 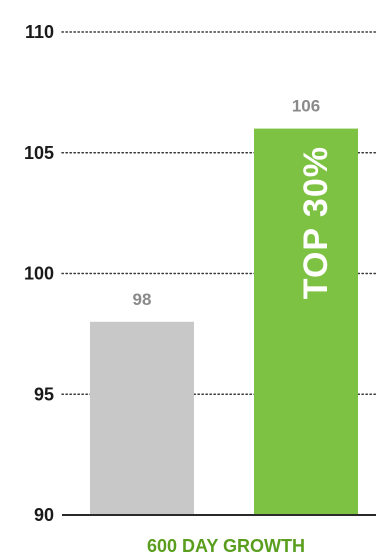 I want to click on y-tick-label: 110, so click(x=39, y=32).